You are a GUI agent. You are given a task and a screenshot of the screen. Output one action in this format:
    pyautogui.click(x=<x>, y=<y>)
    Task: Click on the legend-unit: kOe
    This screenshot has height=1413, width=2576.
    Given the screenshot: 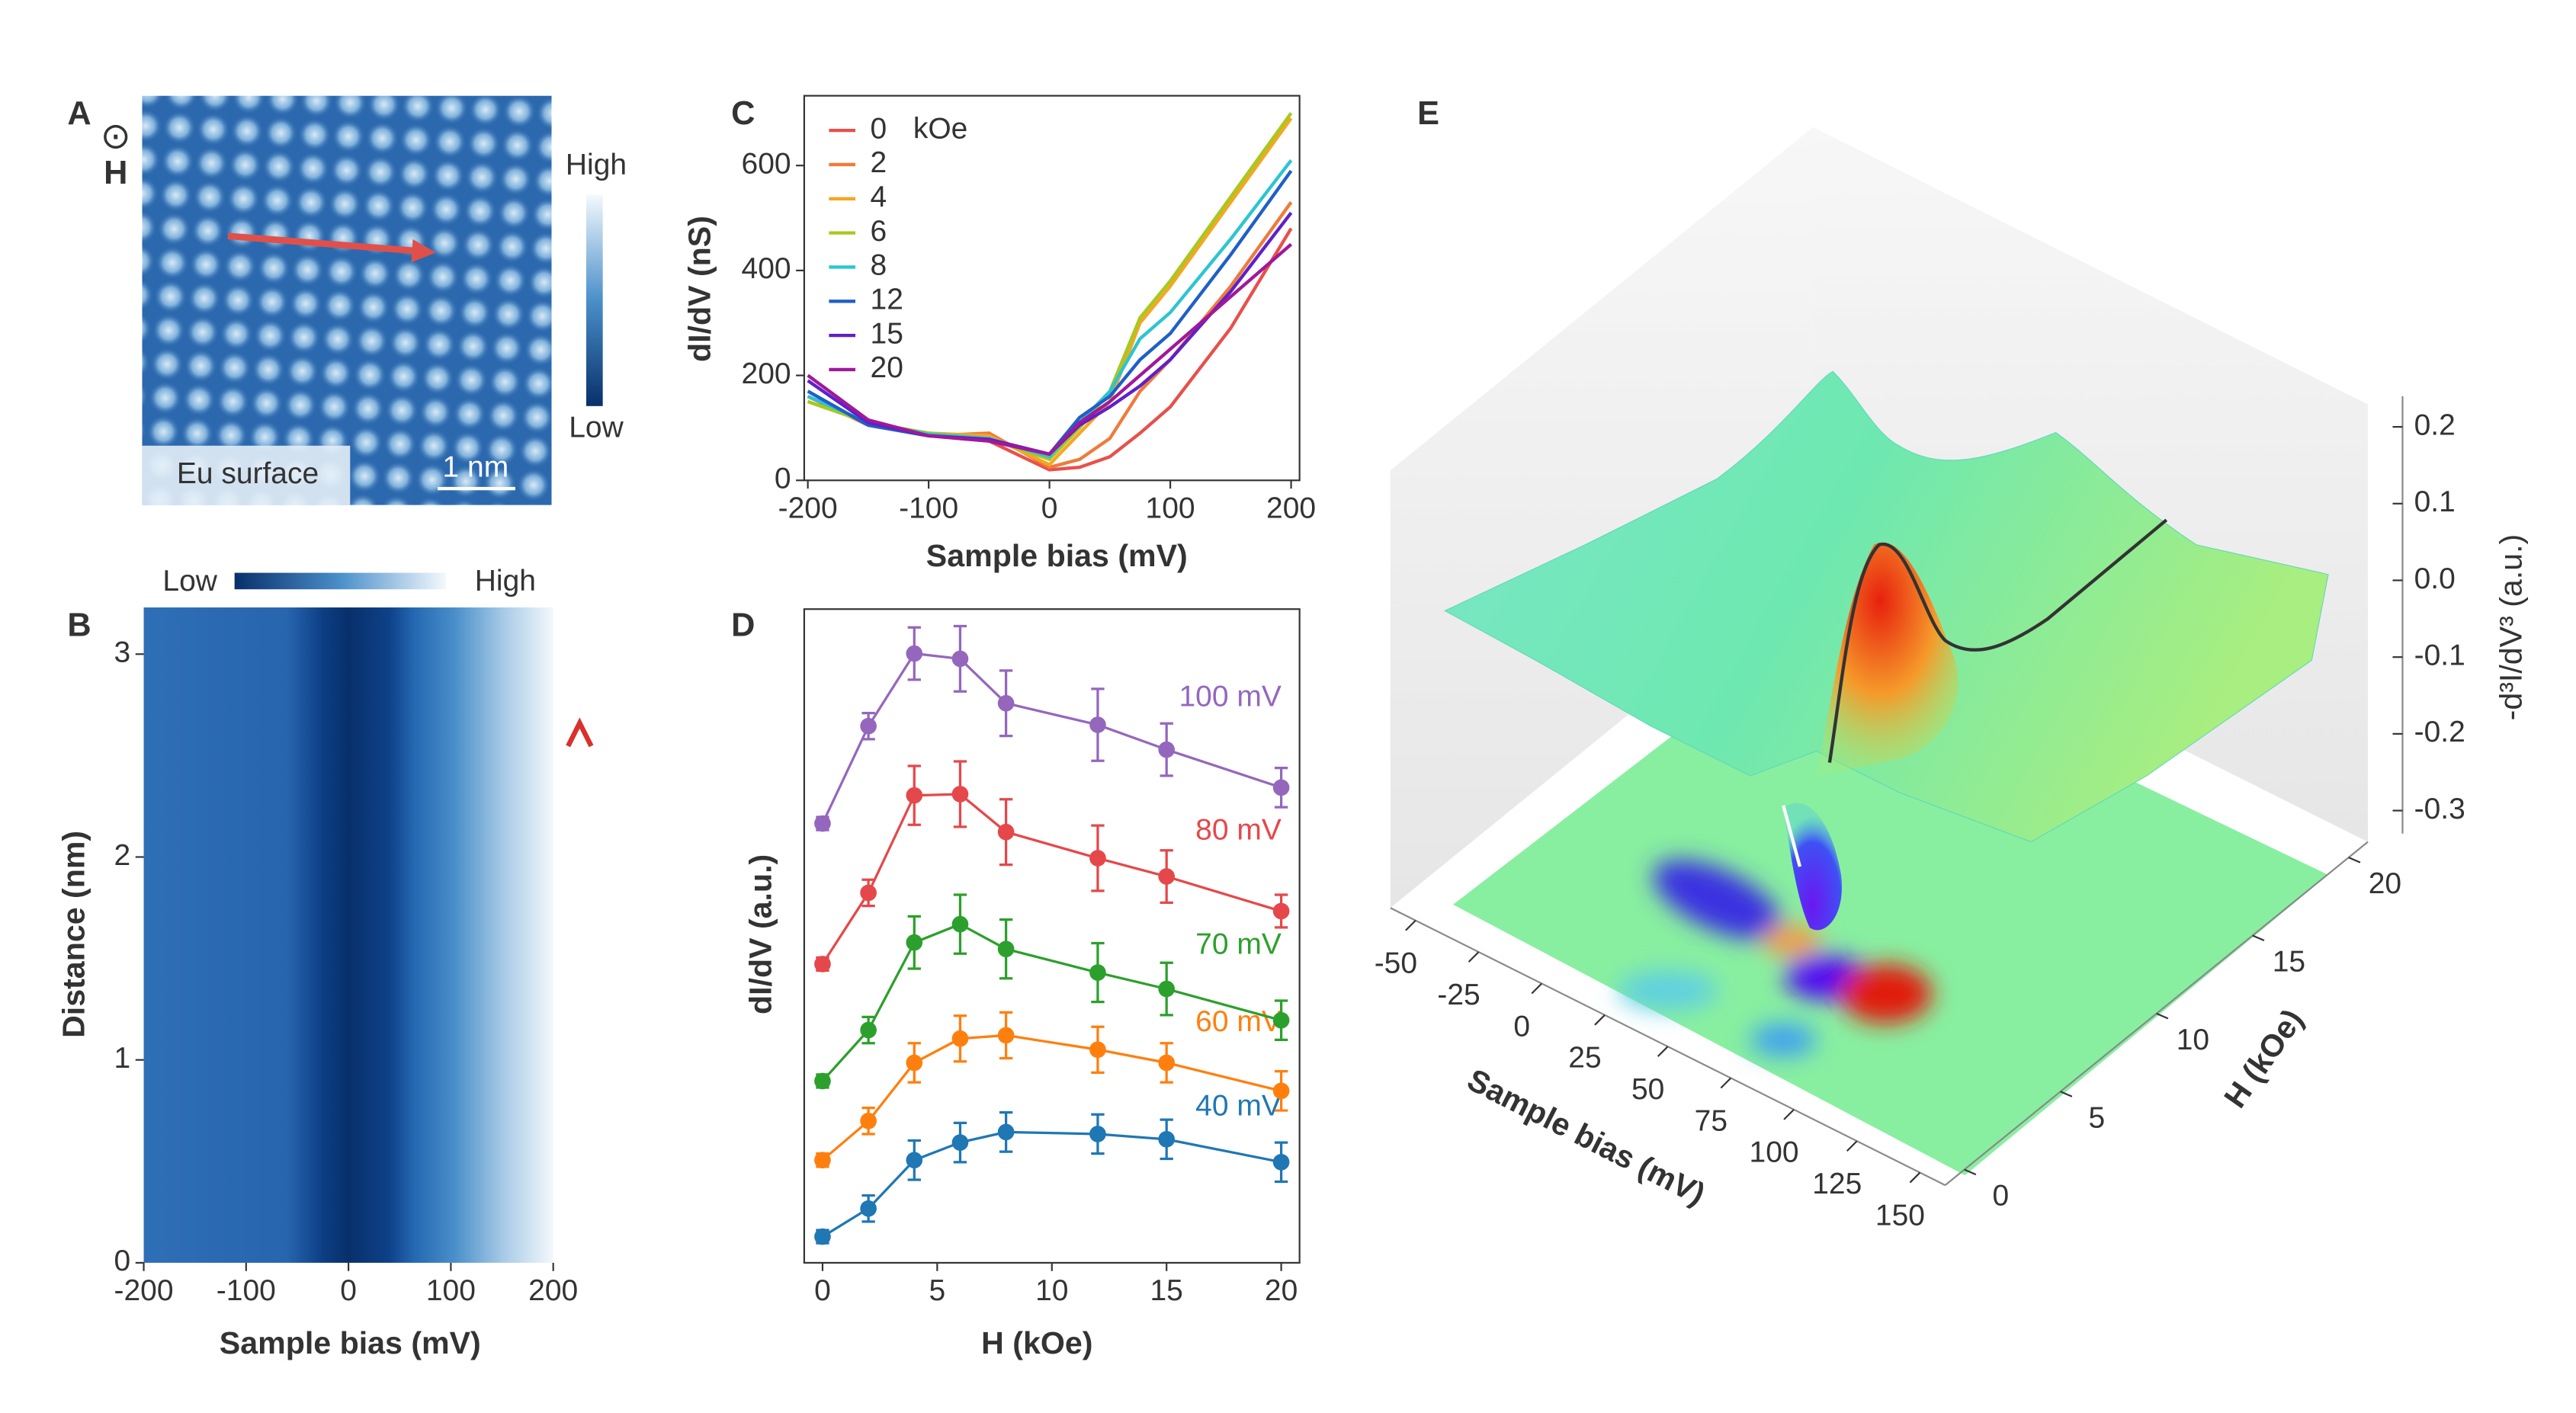 What is the action you would take?
    pyautogui.click(x=940, y=128)
    